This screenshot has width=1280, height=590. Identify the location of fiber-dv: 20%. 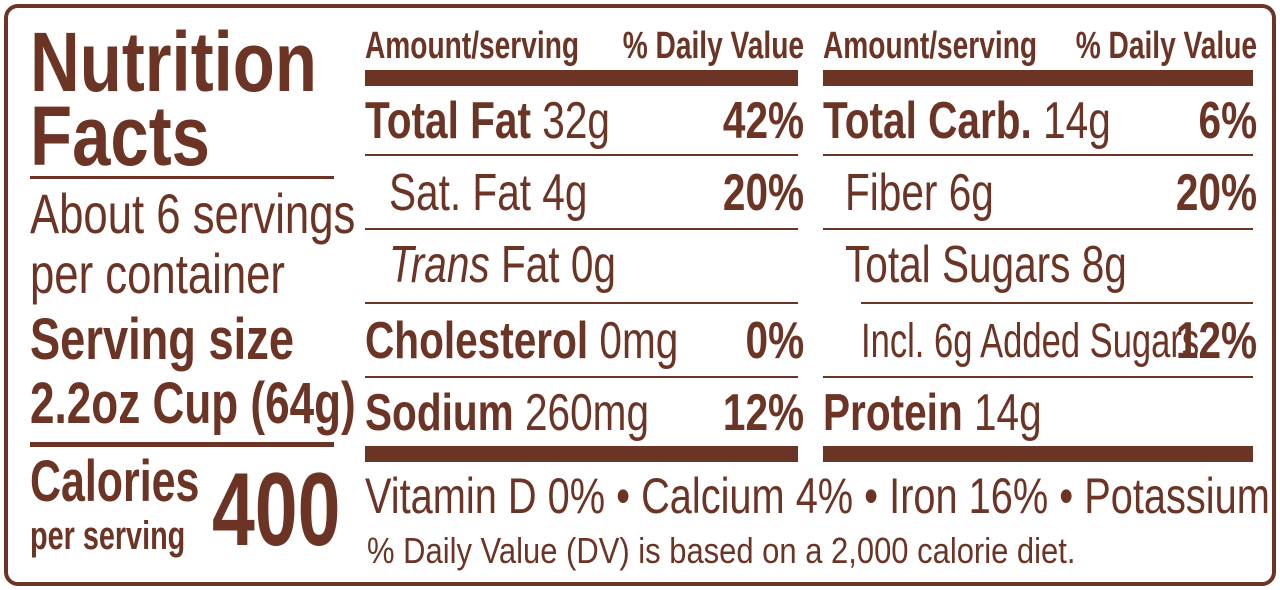
(1216, 193).